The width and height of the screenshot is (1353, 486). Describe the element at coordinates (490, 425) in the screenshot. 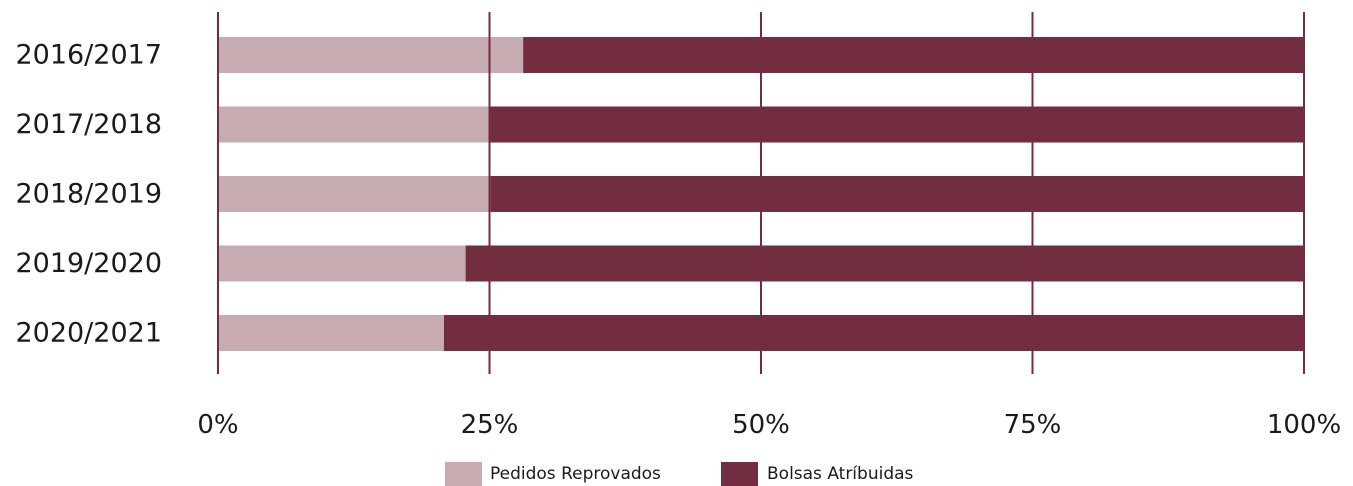

I see `x-tick-label: 25%` at that location.